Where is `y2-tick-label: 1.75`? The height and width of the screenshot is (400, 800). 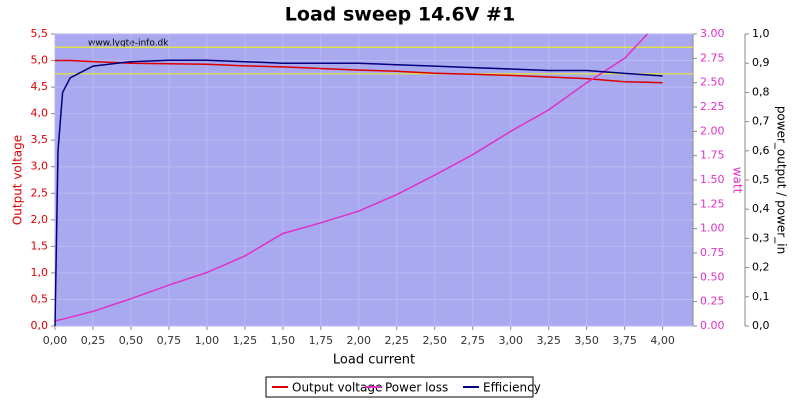 y2-tick-label: 1.75 is located at coordinates (712, 155).